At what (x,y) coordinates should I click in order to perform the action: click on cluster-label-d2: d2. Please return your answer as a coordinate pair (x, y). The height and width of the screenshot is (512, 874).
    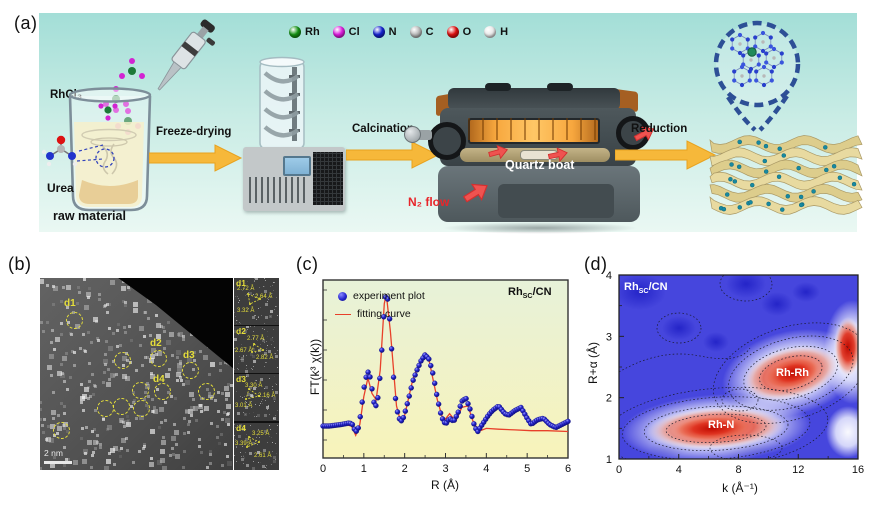
    Looking at the image, I should click on (156, 343).